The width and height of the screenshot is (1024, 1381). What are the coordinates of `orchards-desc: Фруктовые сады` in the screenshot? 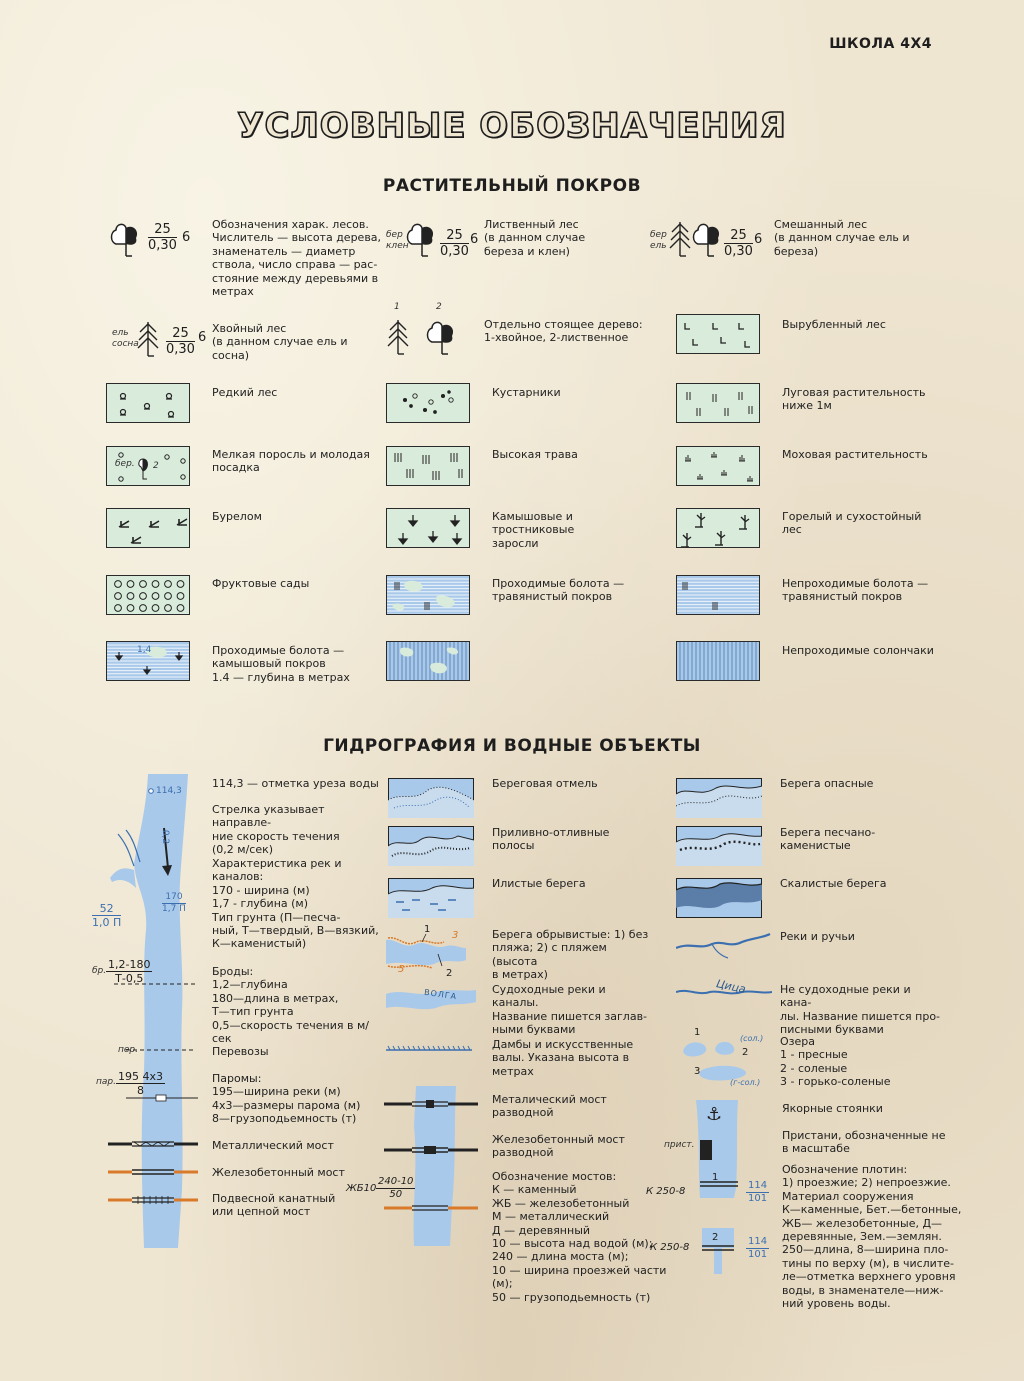 It's located at (261, 583).